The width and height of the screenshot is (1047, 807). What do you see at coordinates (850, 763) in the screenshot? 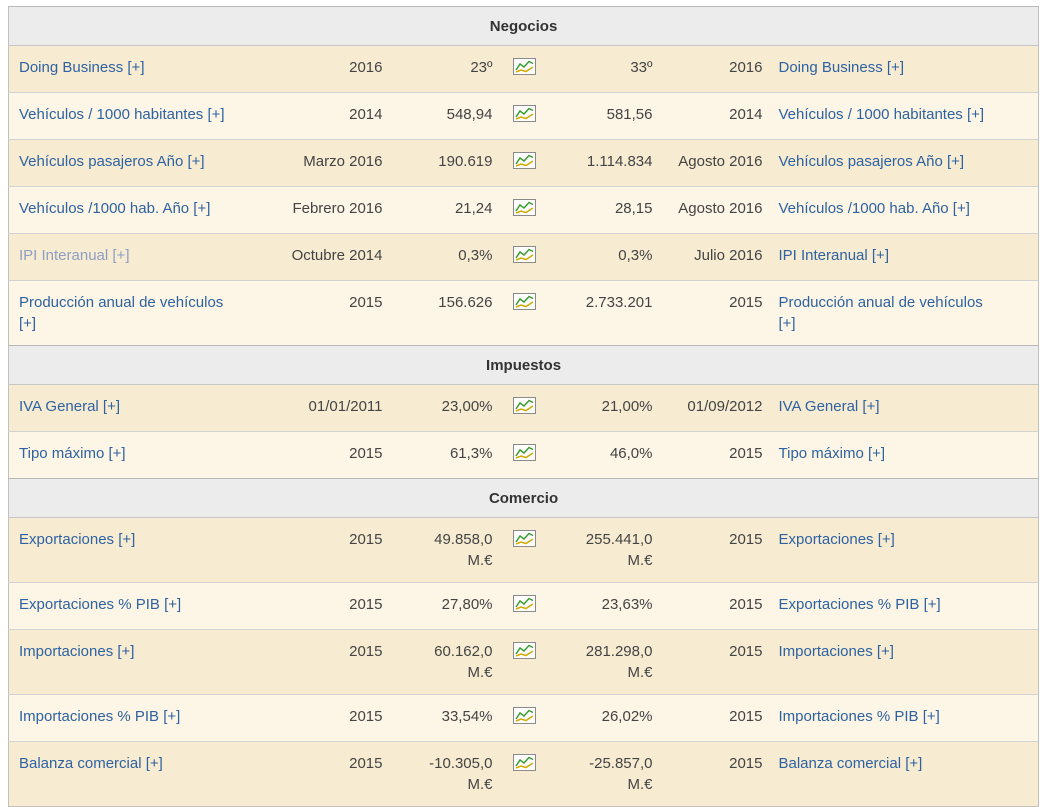
I see `indicator-link-right: Balanza comercial [+]` at bounding box center [850, 763].